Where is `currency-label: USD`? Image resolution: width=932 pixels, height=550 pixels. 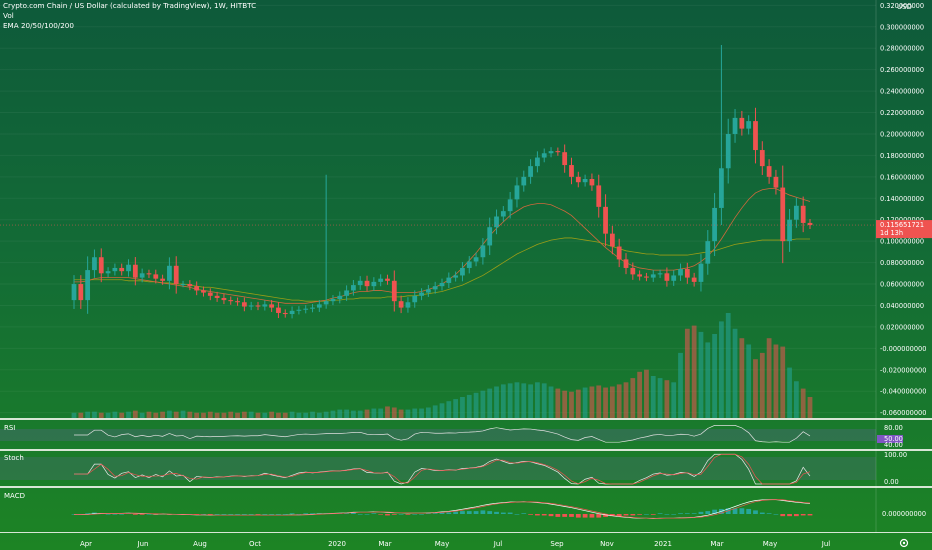 currency-label: USD is located at coordinates (904, 7).